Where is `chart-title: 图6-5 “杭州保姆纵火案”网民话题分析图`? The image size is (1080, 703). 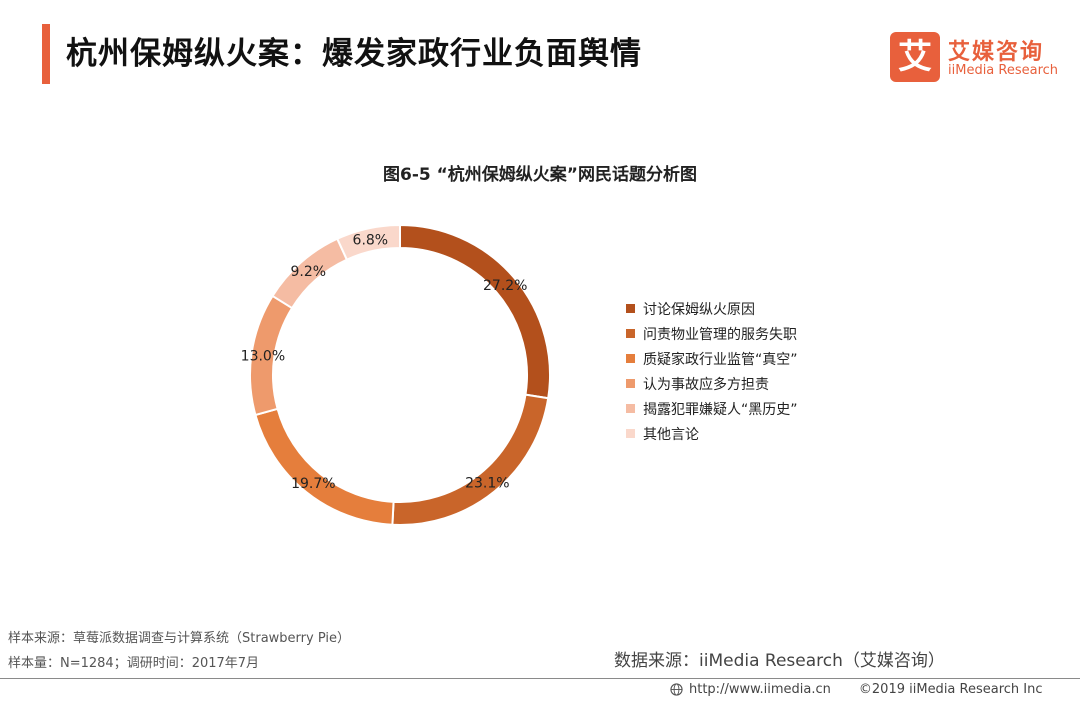 chart-title: 图6-5 “杭州保姆纵火案”网民话题分析图 is located at coordinates (540, 175).